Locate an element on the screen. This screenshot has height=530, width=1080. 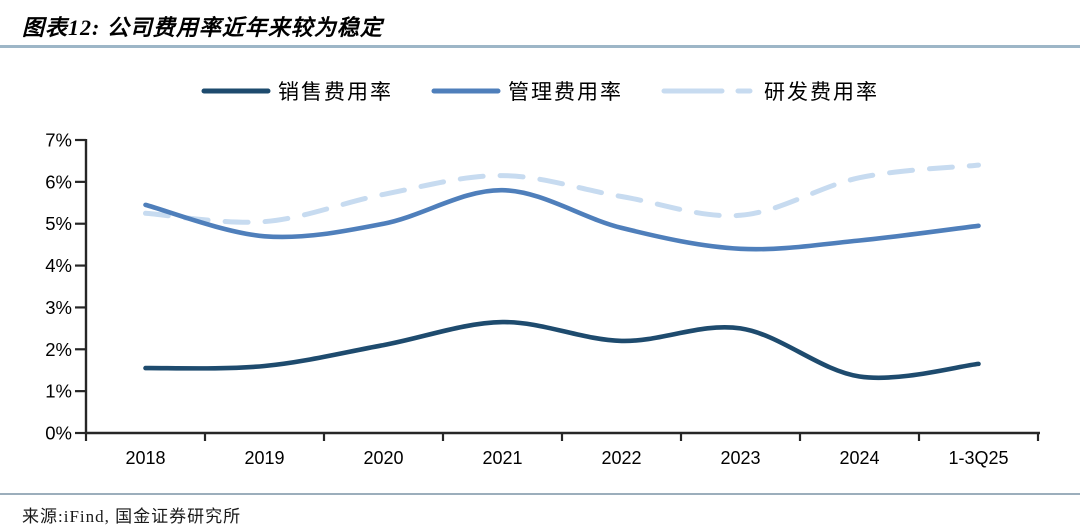
legend-item-sales: 销售费用率 is located at coordinates (297, 91).